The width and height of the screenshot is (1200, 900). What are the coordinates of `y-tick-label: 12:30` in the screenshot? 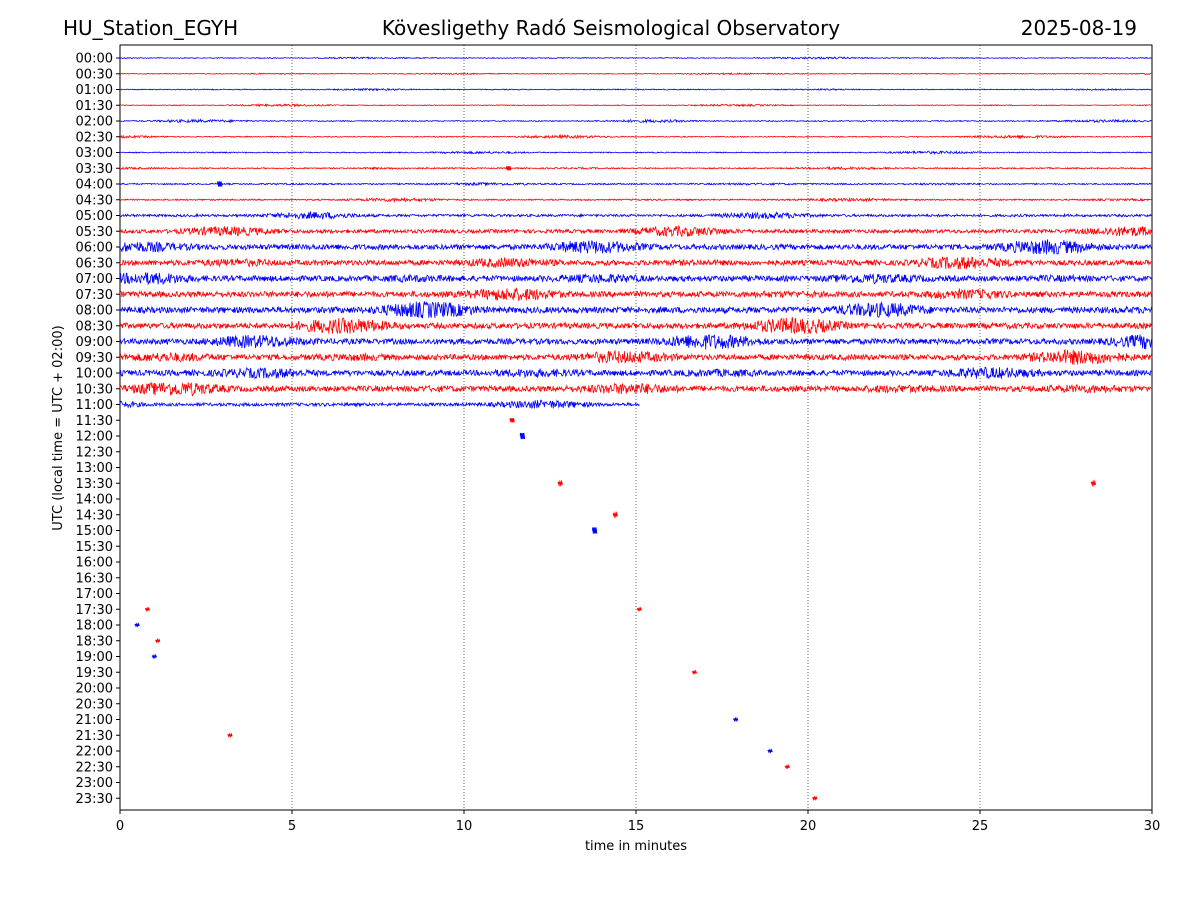 It's located at (94, 452).